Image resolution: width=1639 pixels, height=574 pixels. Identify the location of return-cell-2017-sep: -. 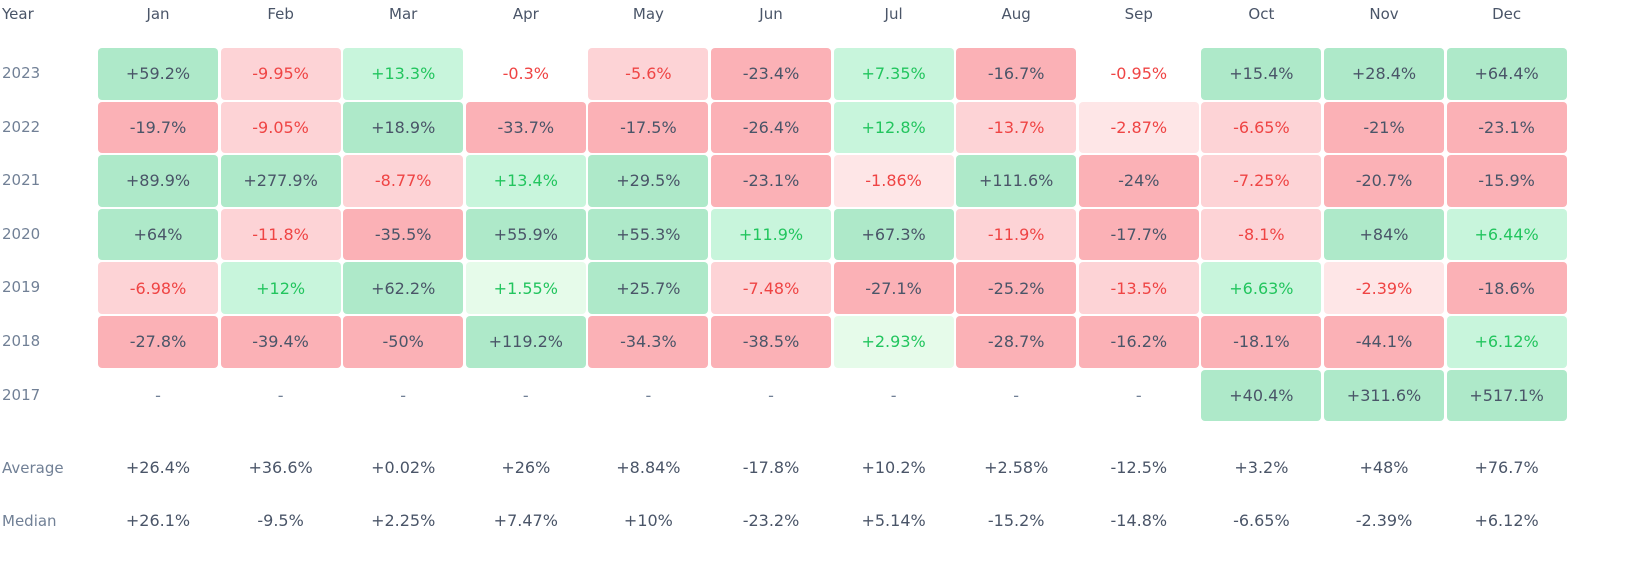
(1138, 395).